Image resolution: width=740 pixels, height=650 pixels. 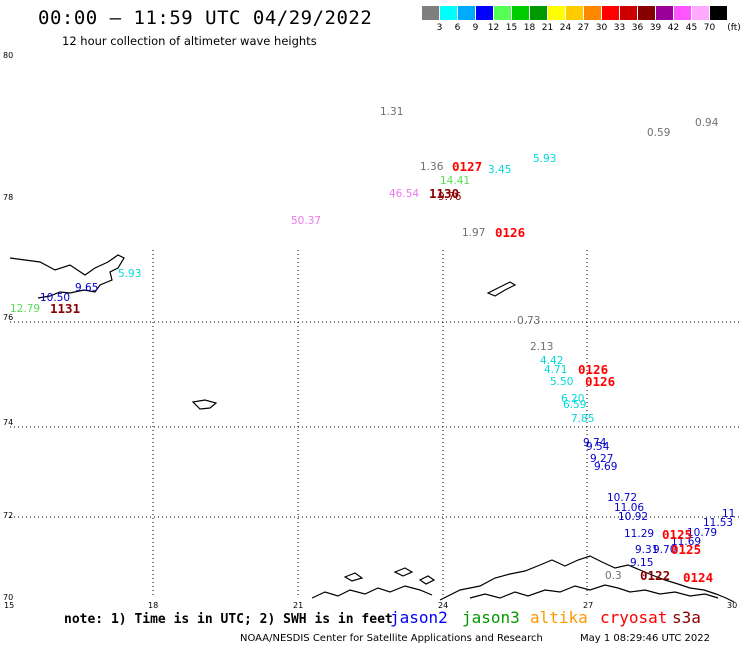 What do you see at coordinates (559, 617) in the screenshot?
I see `satellite-name: altika` at bounding box center [559, 617].